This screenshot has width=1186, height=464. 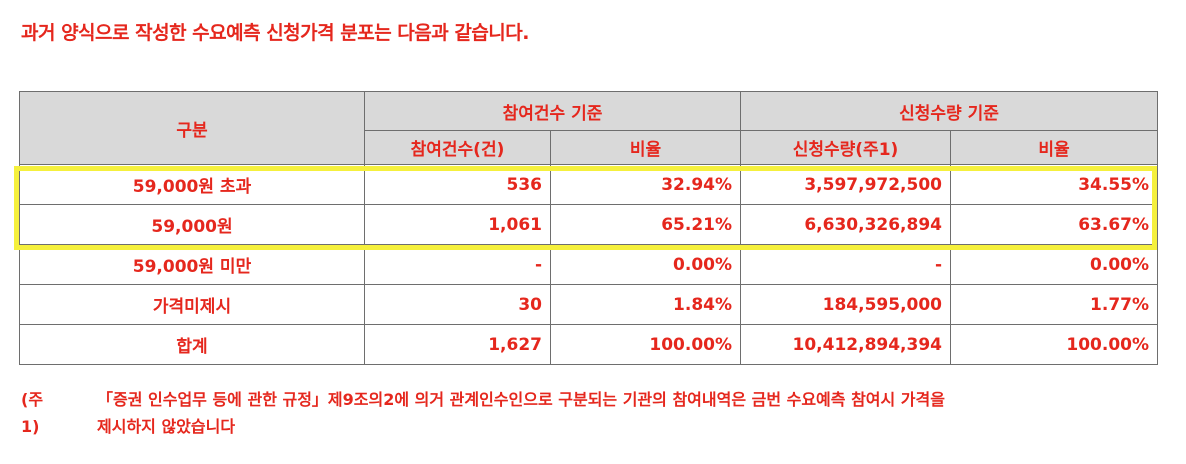 I want to click on row-label: 59,000원 초과, so click(x=192, y=184).